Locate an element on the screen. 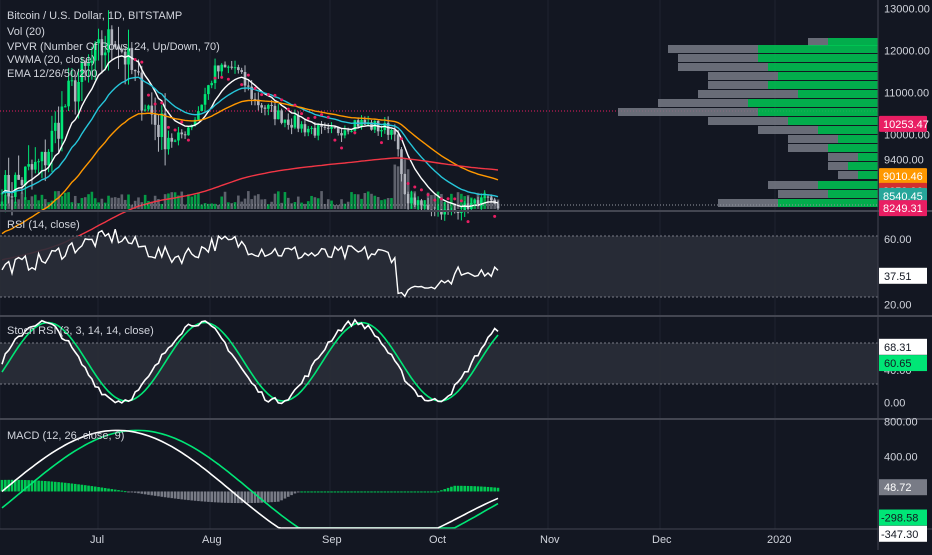 Image resolution: width=932 pixels, height=555 pixels. rsi-last-label: 37.51 is located at coordinates (898, 277).